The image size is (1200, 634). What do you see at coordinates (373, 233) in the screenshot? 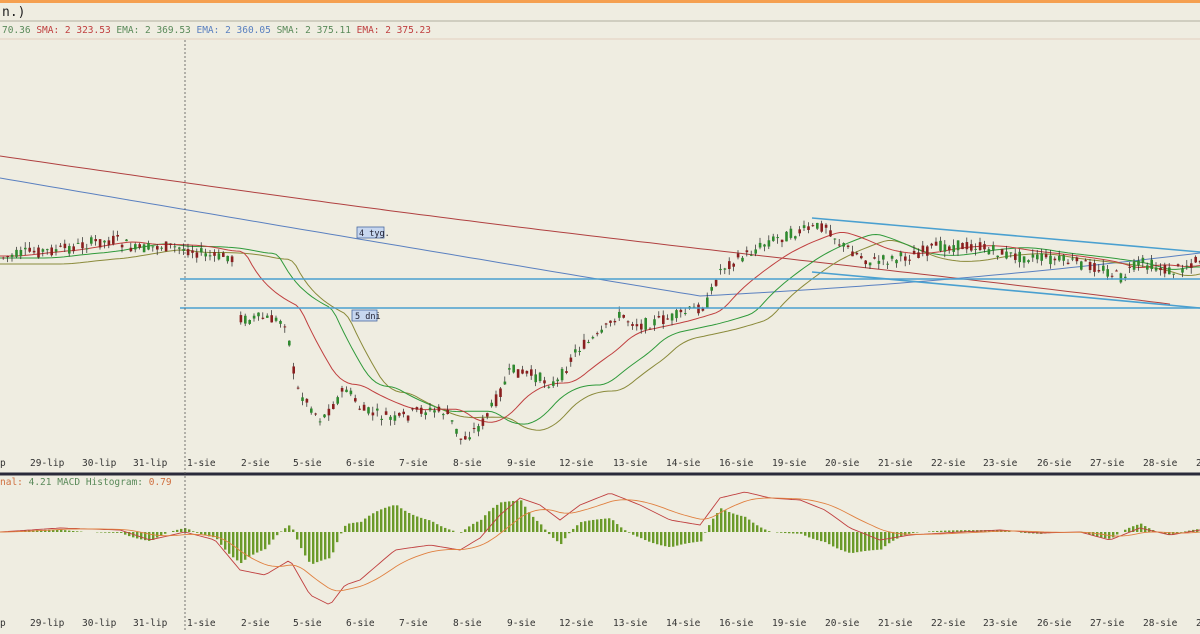
I see `annotation-4-weeks: 4 tyg.` at bounding box center [373, 233].